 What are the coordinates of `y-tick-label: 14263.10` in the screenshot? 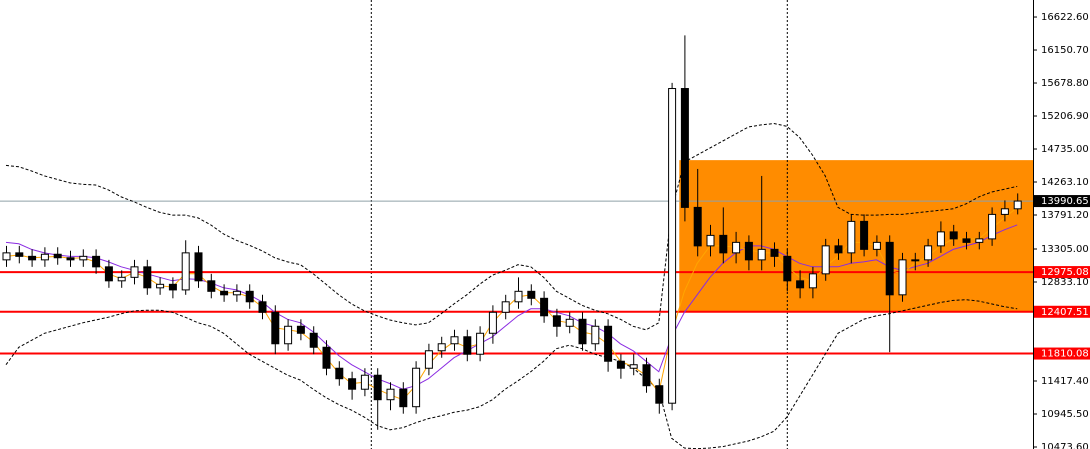 It's located at (1065, 182).